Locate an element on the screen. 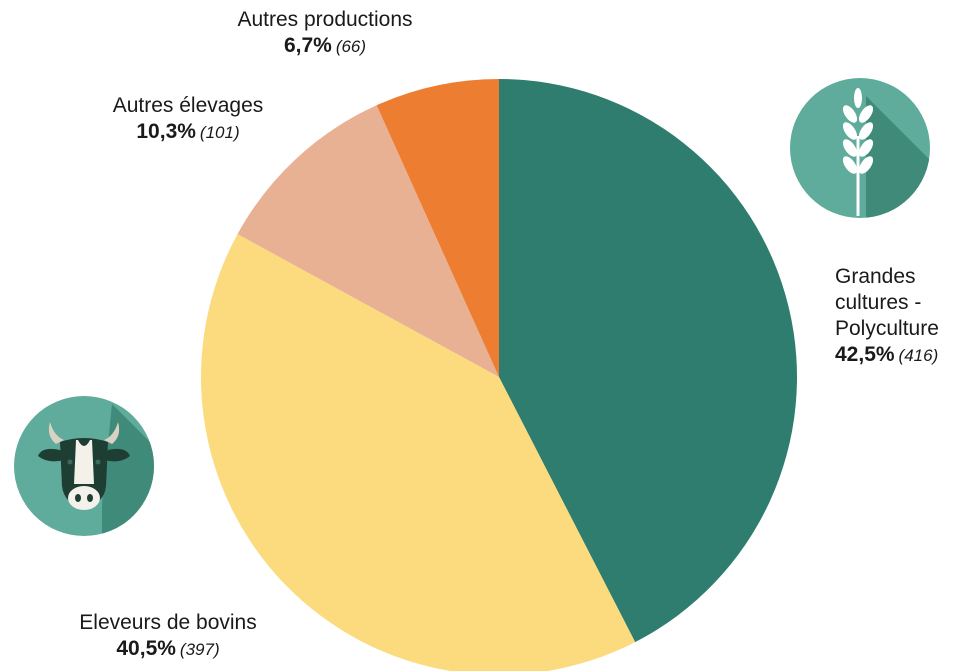 Image resolution: width=966 pixels, height=671 pixels. slice-name-line: cultures - is located at coordinates (878, 302).